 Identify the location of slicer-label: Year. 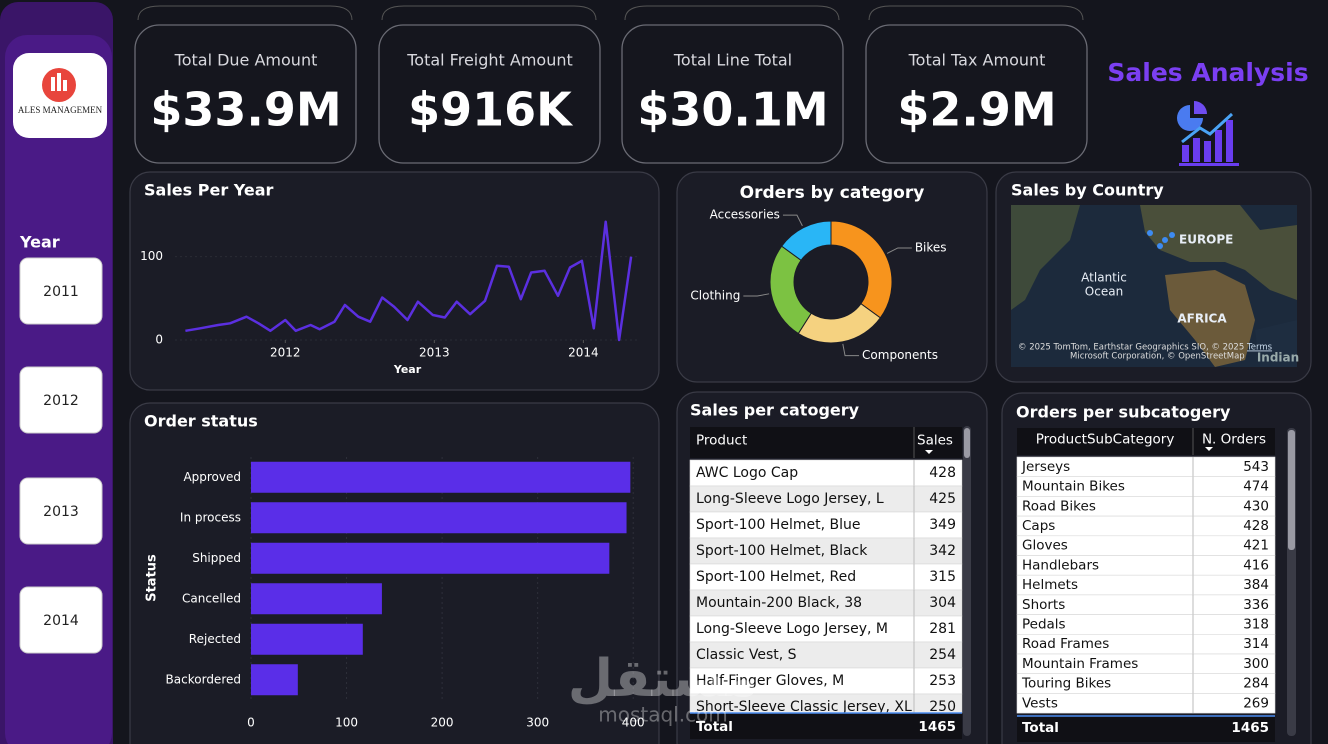
(39, 242).